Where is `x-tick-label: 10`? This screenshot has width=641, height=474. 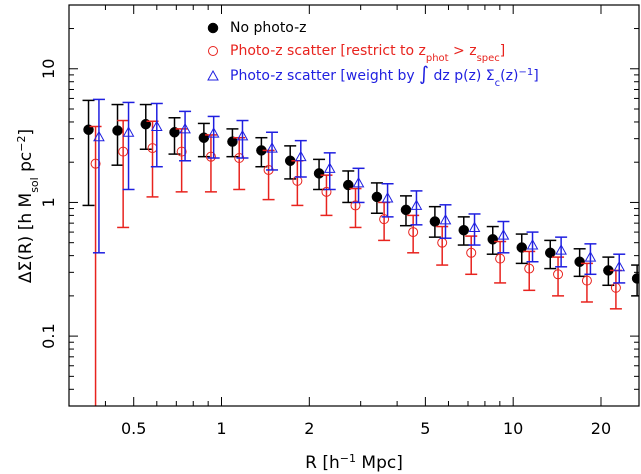 x-tick-label: 10 is located at coordinates (513, 428).